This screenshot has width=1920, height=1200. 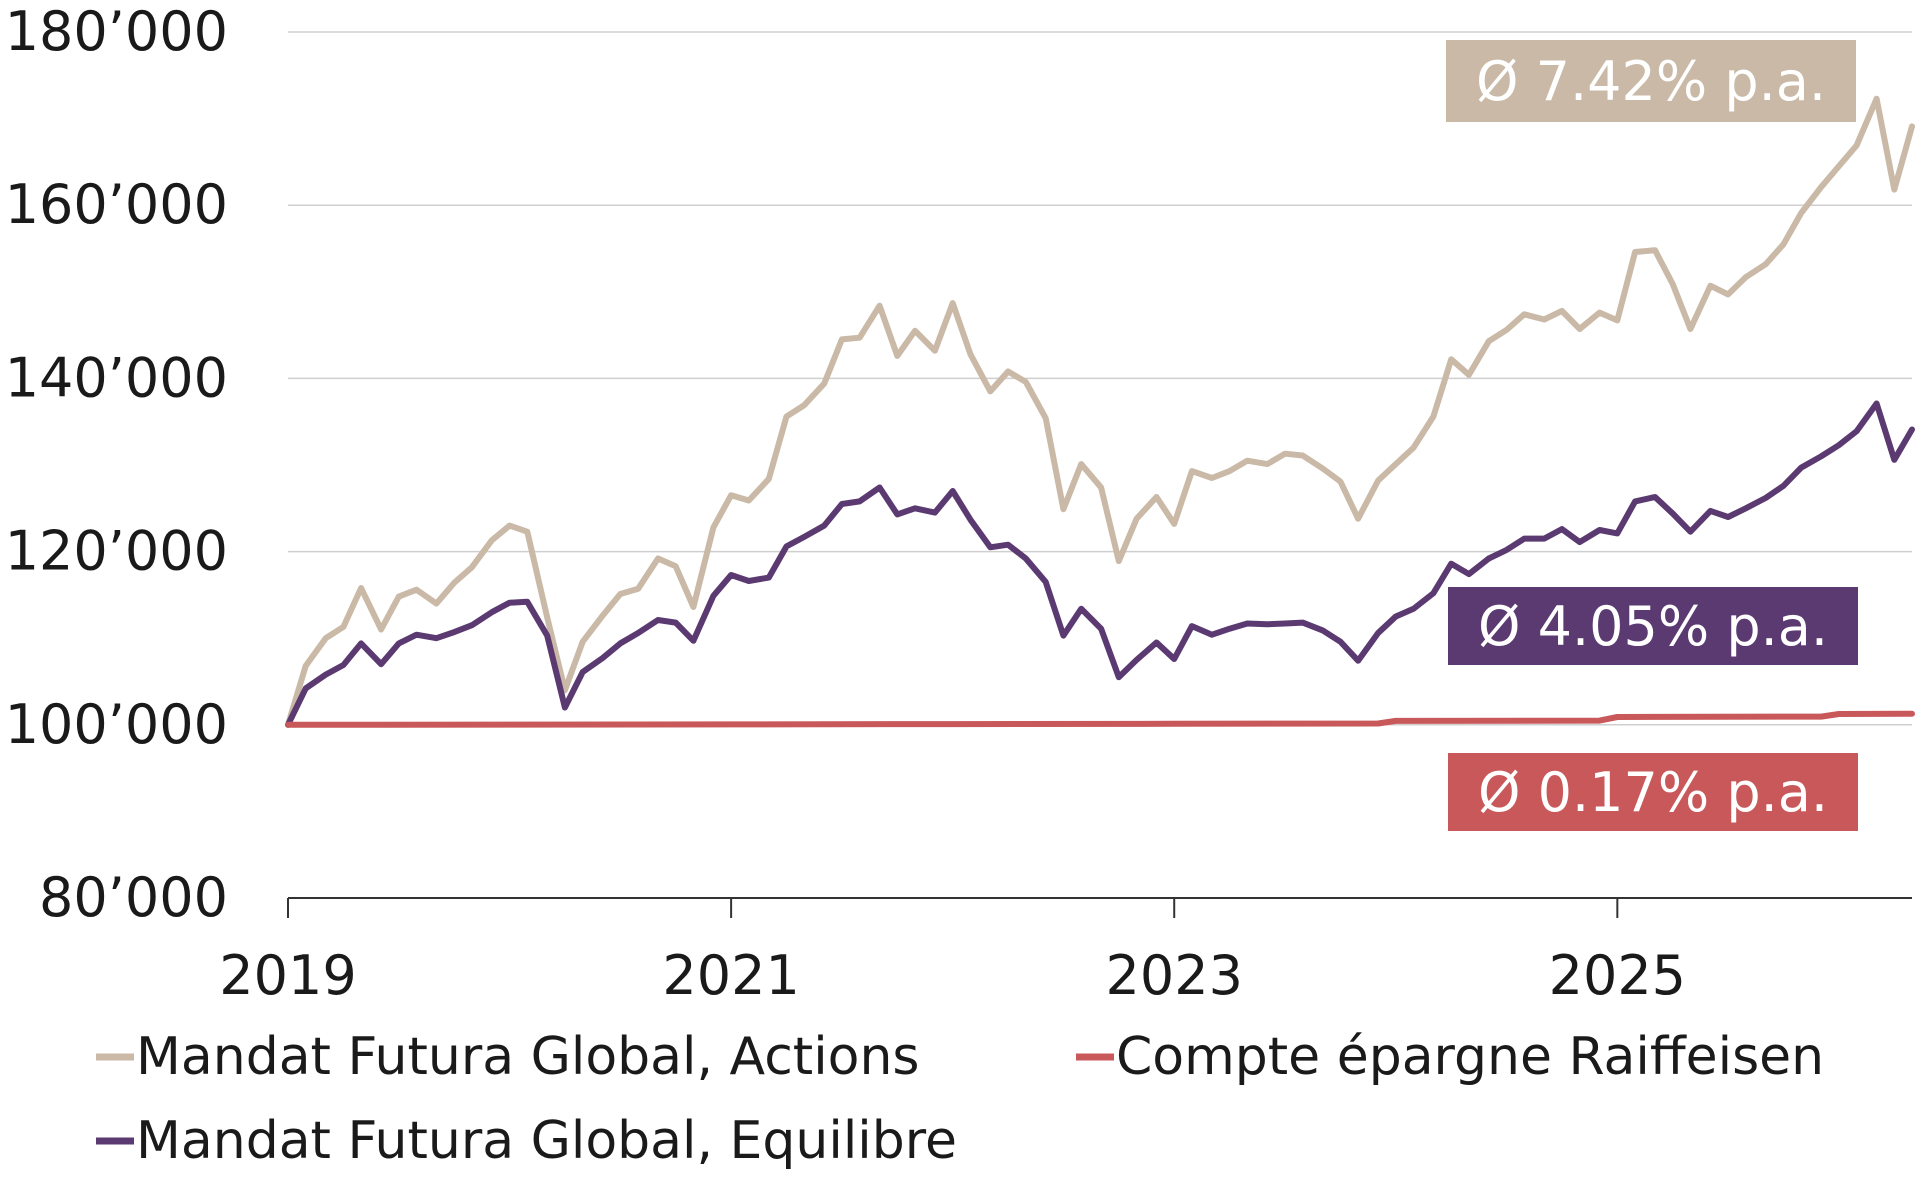 What do you see at coordinates (116, 377) in the screenshot?
I see `y-tick-label: 140’000` at bounding box center [116, 377].